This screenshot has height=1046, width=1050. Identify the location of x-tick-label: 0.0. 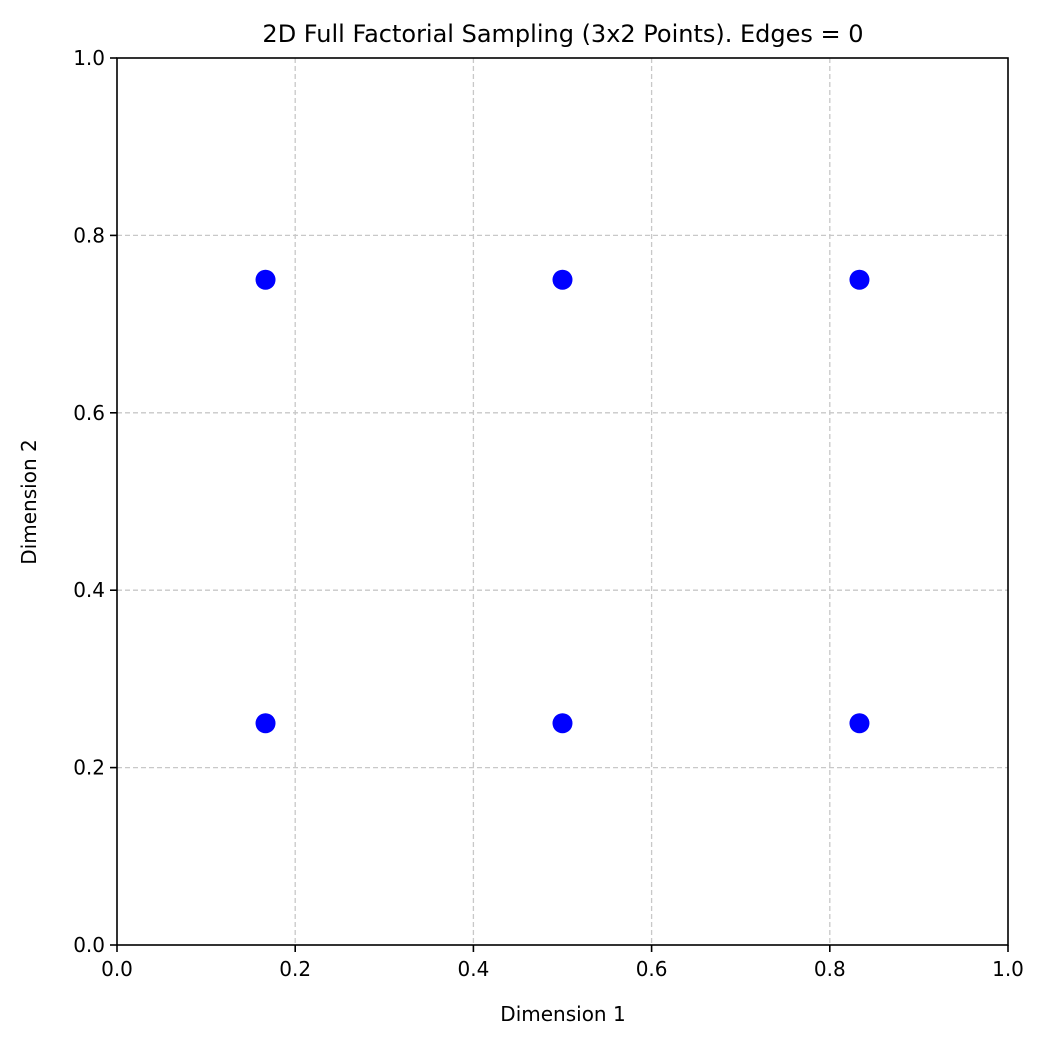
(117, 969).